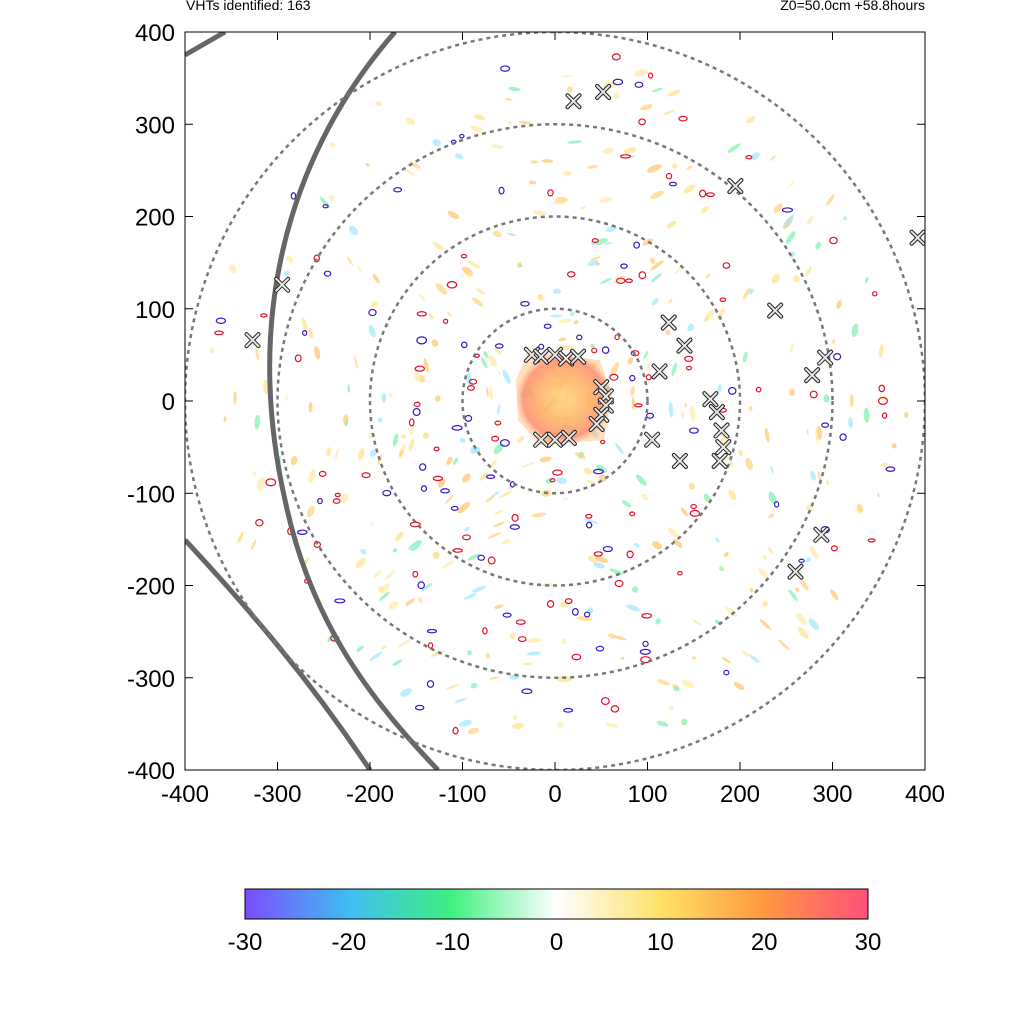  What do you see at coordinates (564, 398) in the screenshot?
I see `core-shading` at bounding box center [564, 398].